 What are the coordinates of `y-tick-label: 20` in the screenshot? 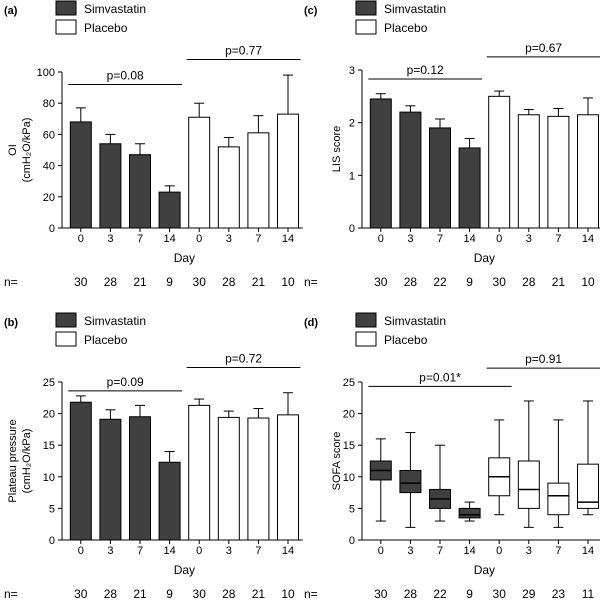 It's located at (49, 198).